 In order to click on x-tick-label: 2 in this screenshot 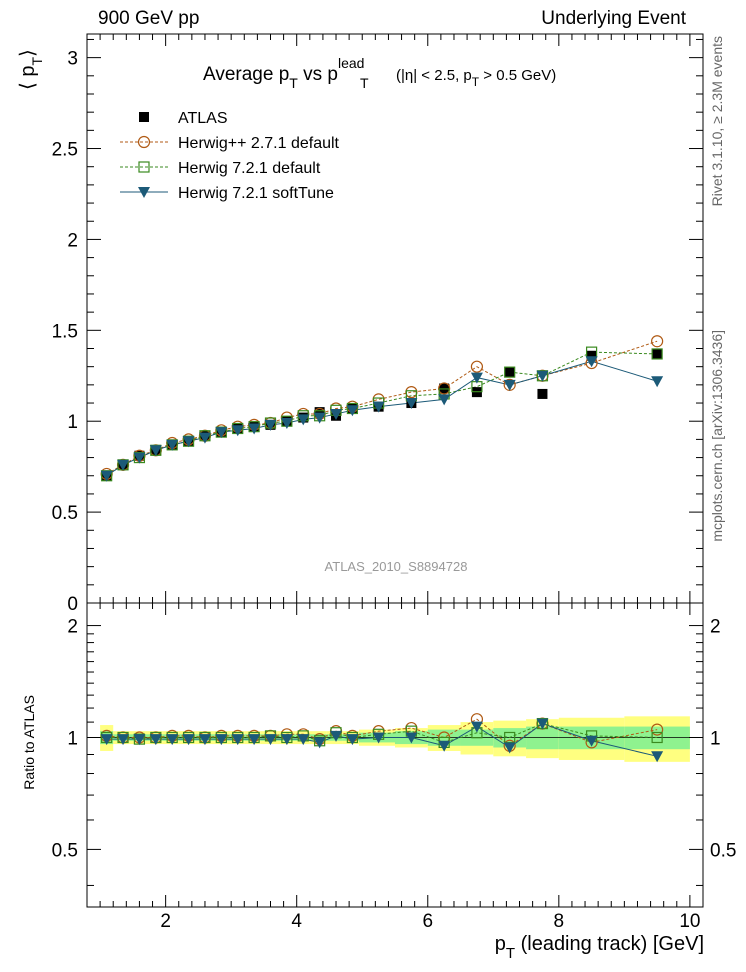, I will do `click(165, 921)`.